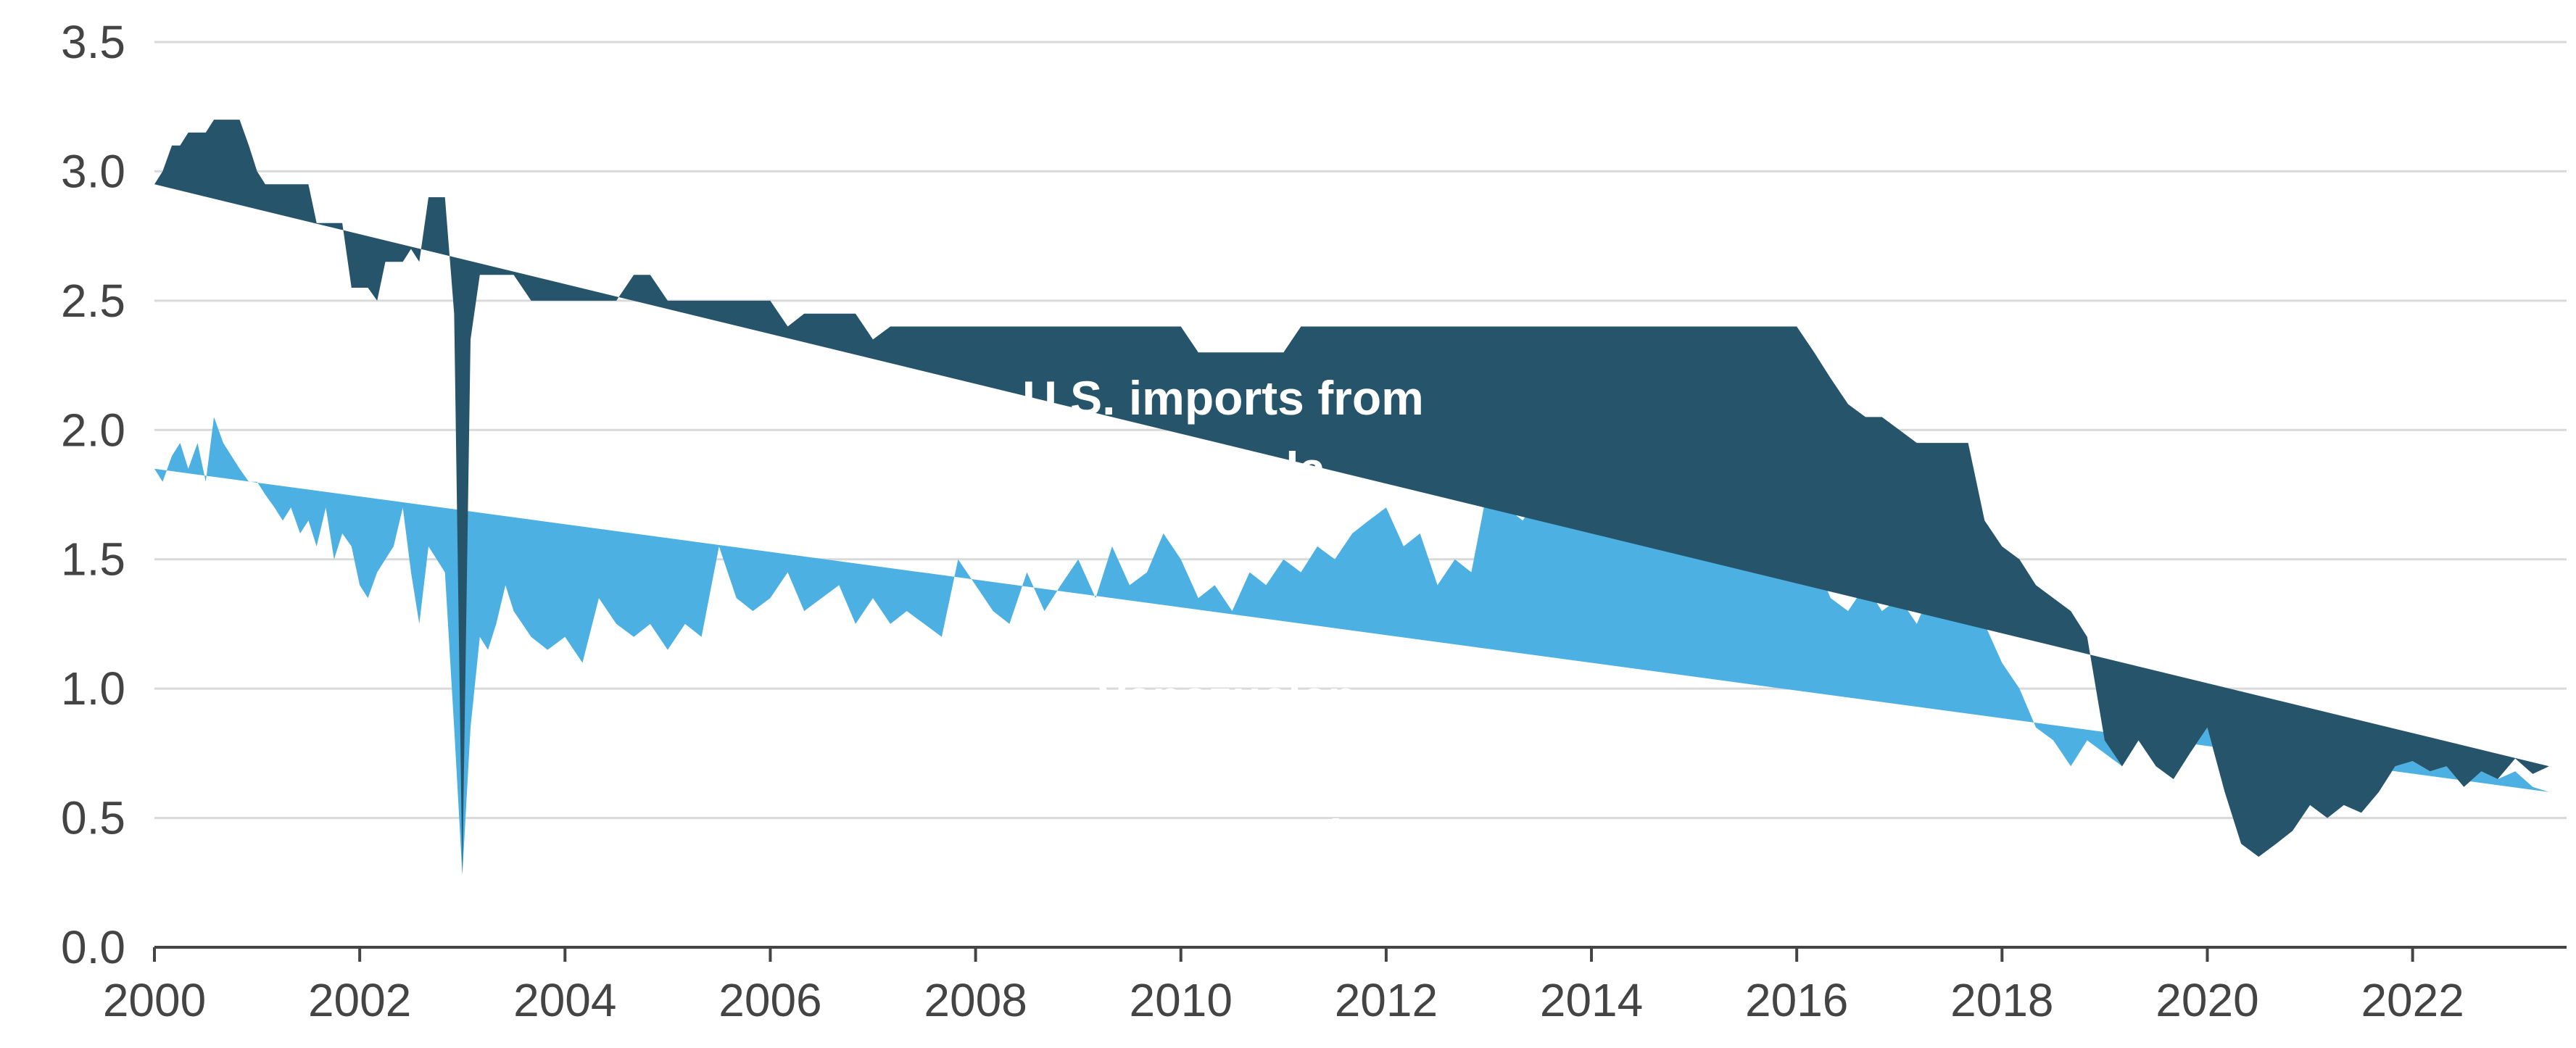 This screenshot has width=2576, height=1048. Describe the element at coordinates (1224, 469) in the screenshot. I see `annotation-us-imports-line: Venzuela` at that location.